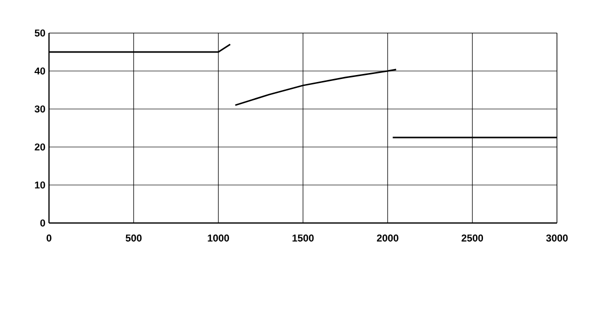  Describe the element at coordinates (43, 223) in the screenshot. I see `y-tick-label: 0` at that location.